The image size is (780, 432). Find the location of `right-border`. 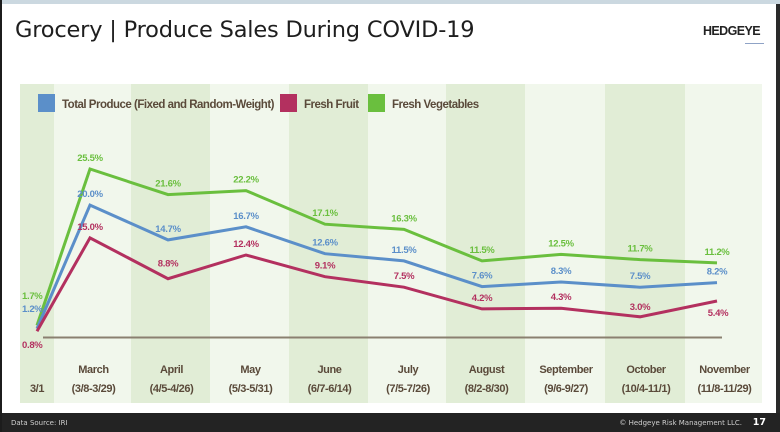

right-border is located at coordinates (778, 209).